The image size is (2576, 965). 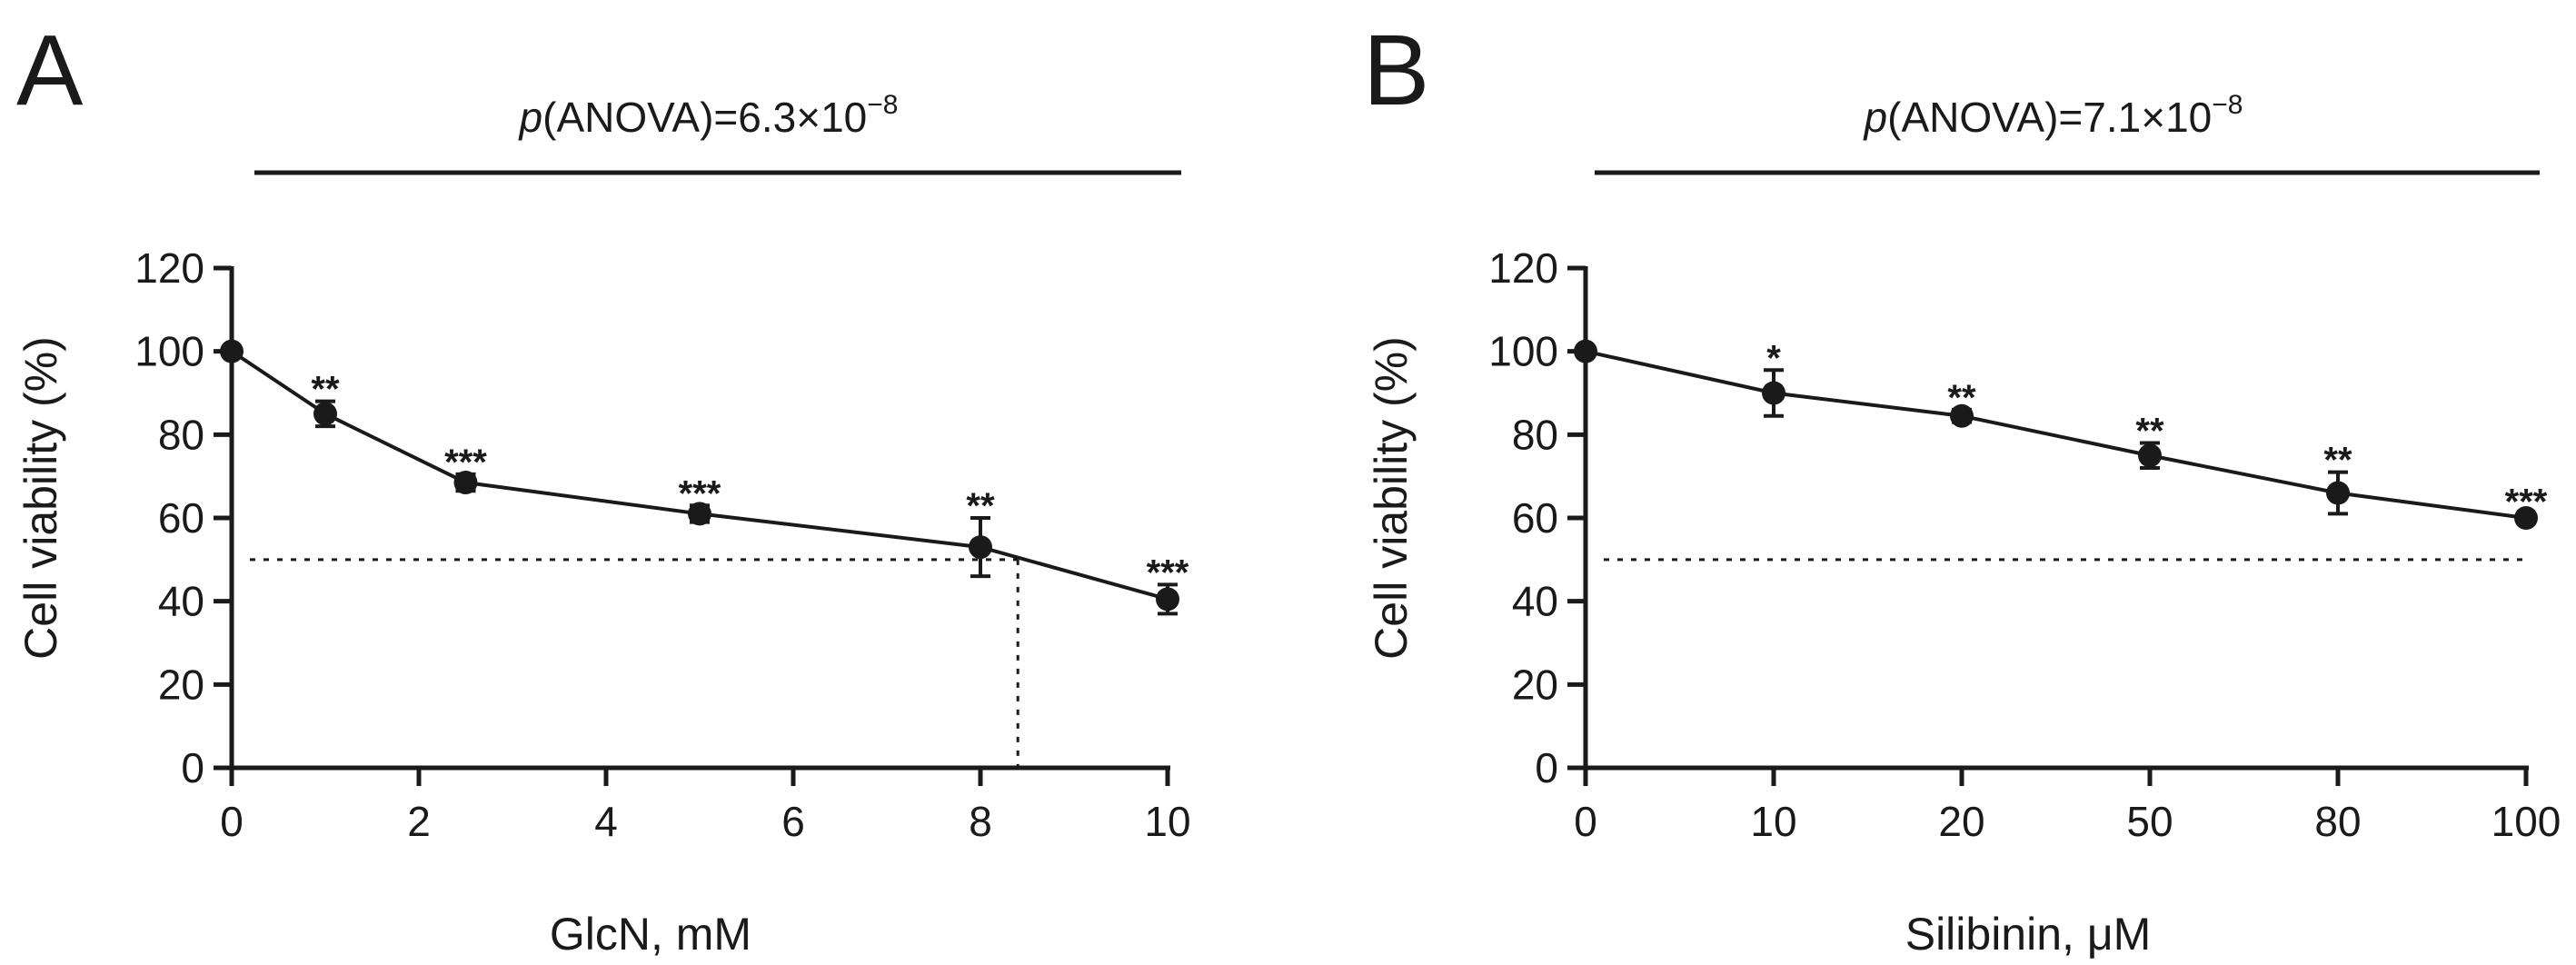 I want to click on panel-b-letter: B, so click(x=1396, y=71).